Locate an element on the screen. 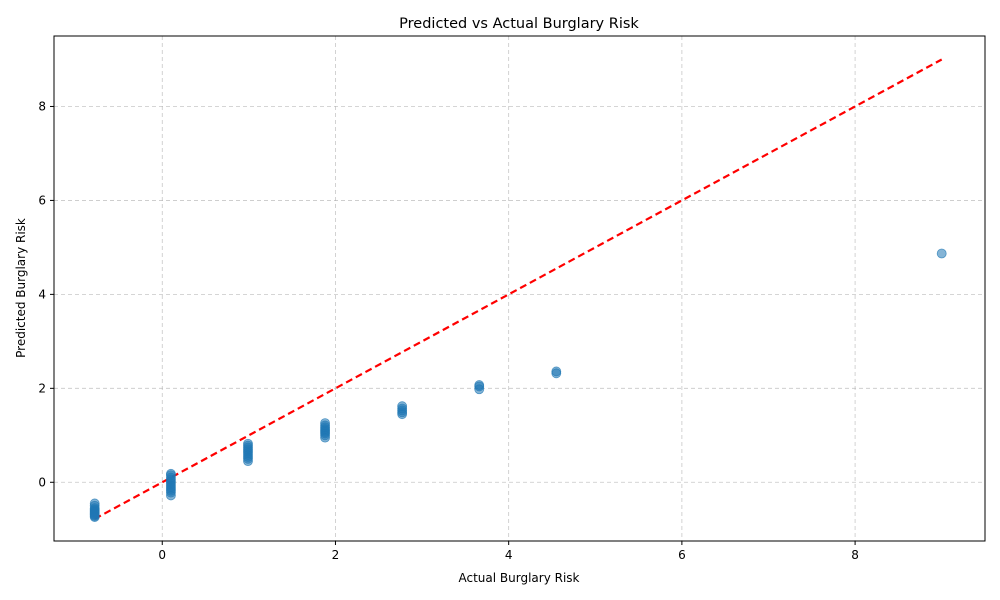 This screenshot has height=600, width=1000. x-axis-label: Actual Burglary Risk is located at coordinates (519, 578).